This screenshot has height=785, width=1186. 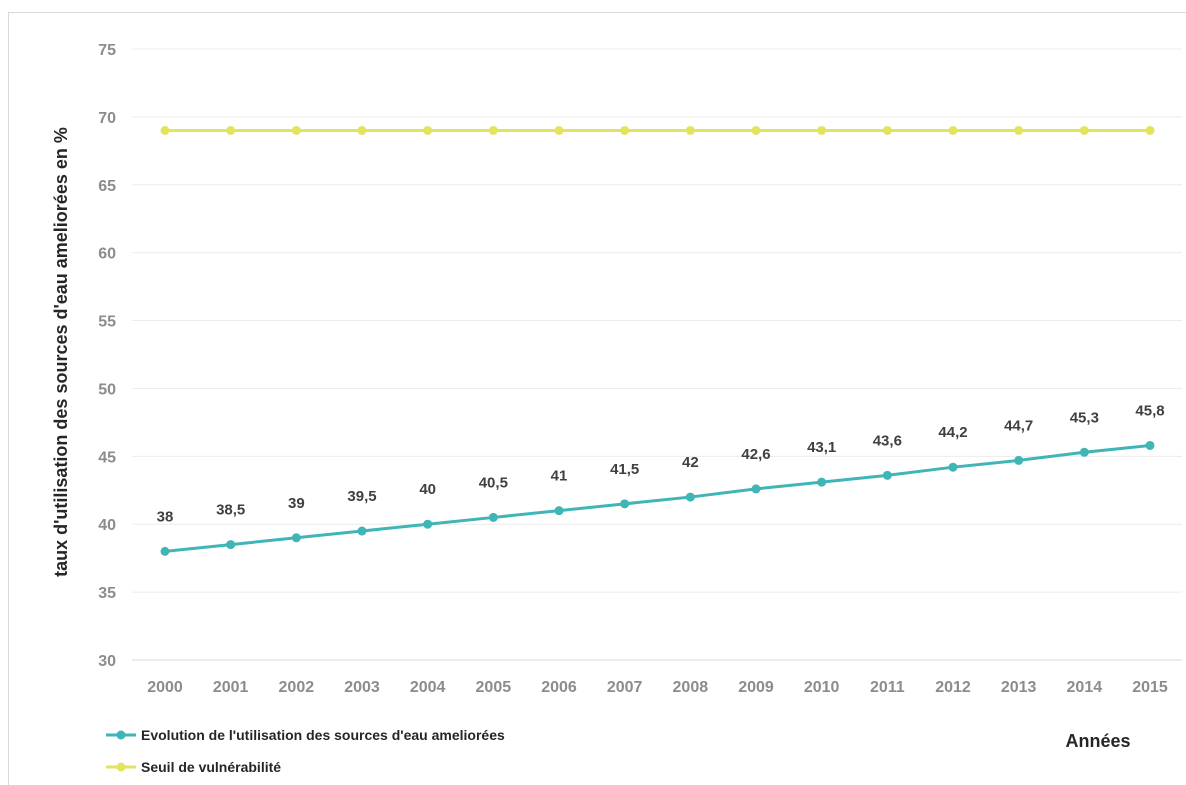 I want to click on x-tick-label: 2008, so click(x=691, y=687).